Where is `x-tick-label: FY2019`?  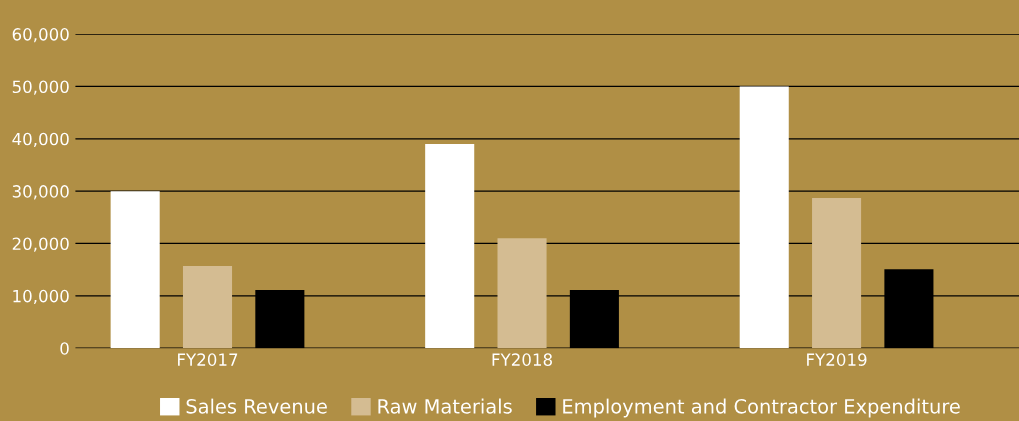 x-tick-label: FY2019 is located at coordinates (837, 359).